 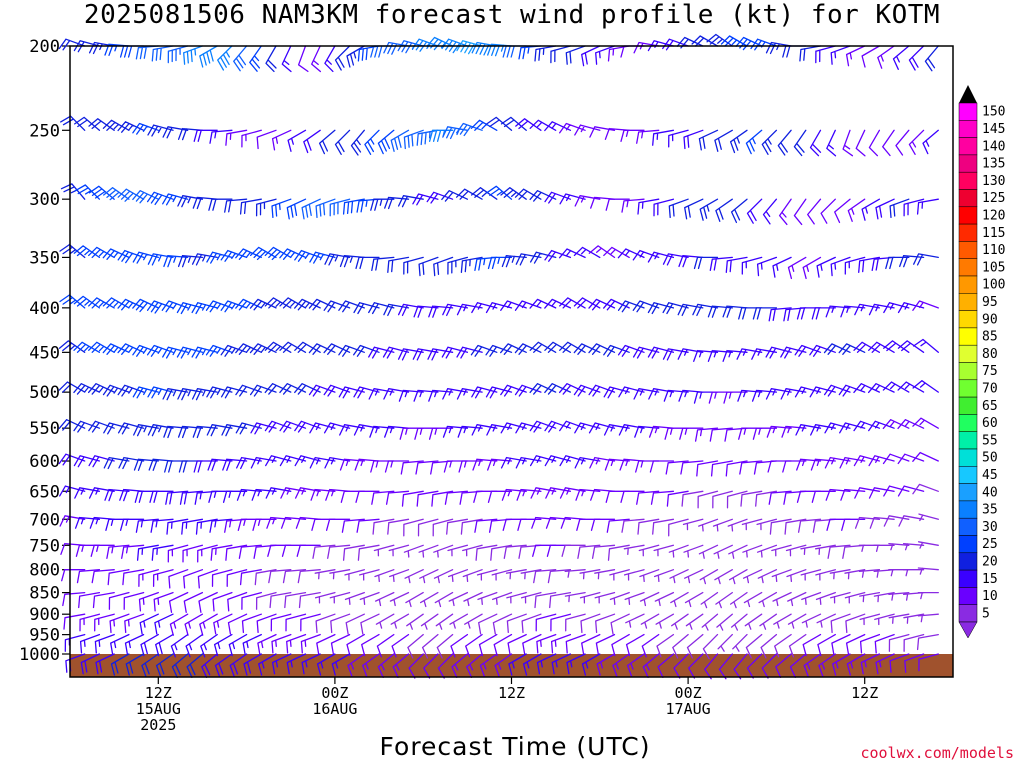 I want to click on colorbar-label: 130, so click(x=993, y=181).